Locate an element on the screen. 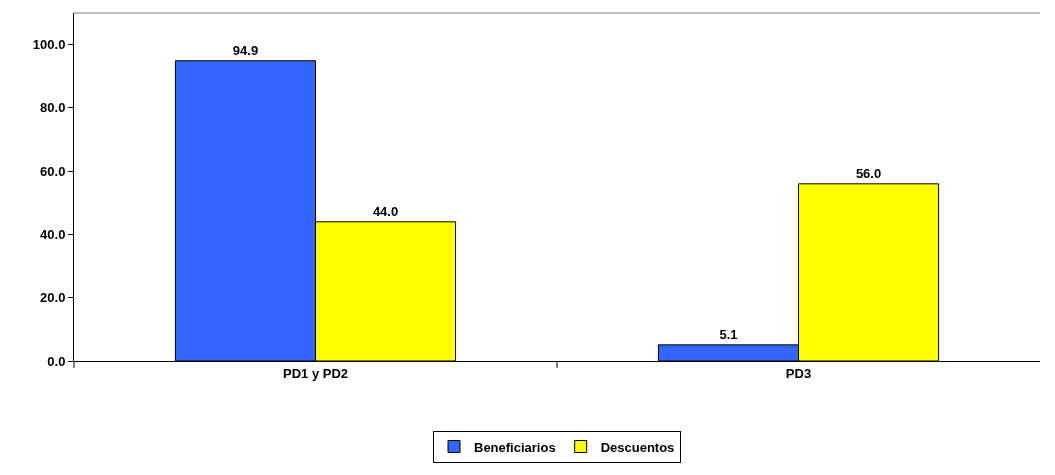 Image resolution: width=1055 pixels, height=475 pixels. text: 94.9 is located at coordinates (245, 50).